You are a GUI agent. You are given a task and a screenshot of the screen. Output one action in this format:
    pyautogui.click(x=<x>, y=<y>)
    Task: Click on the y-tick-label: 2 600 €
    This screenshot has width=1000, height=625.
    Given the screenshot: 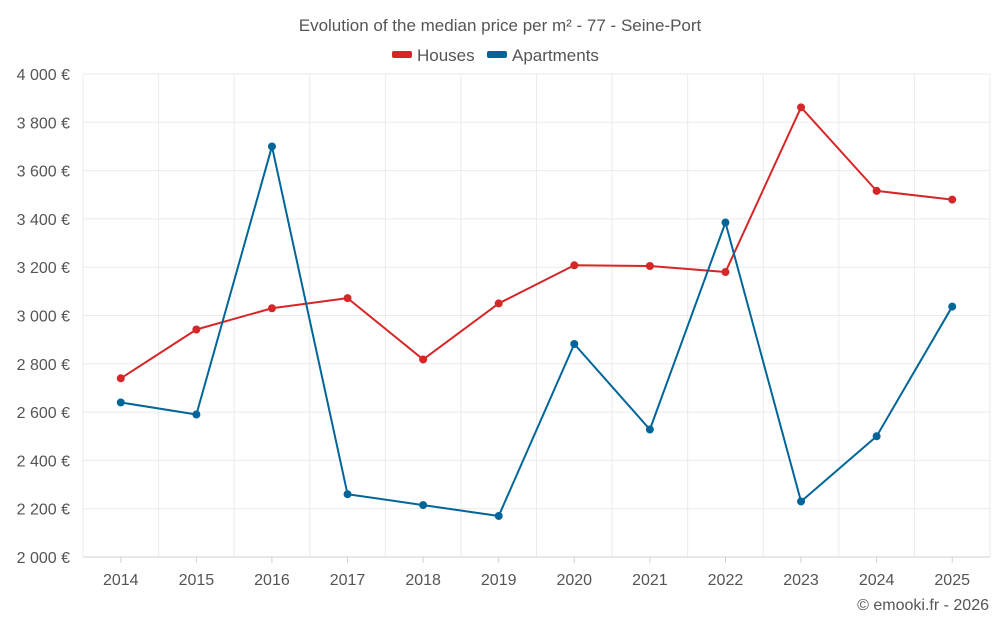 What is the action you would take?
    pyautogui.click(x=43, y=413)
    